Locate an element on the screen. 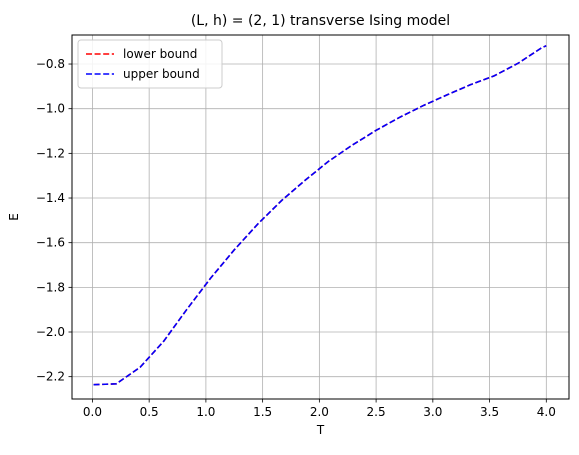 This screenshot has width=579, height=455. x-tick-label: 0.5 is located at coordinates (149, 412).